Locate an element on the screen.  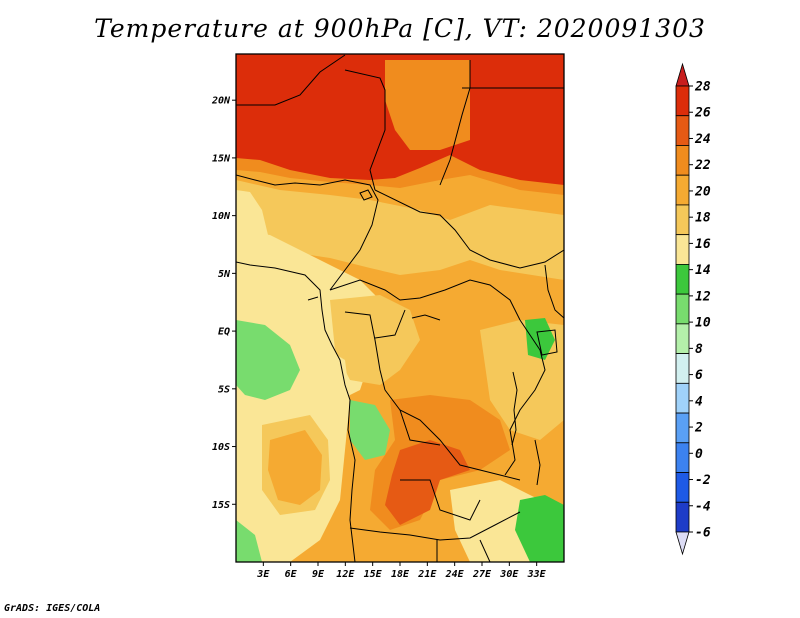
band-18-20-nw is located at coordinates (252, 227).